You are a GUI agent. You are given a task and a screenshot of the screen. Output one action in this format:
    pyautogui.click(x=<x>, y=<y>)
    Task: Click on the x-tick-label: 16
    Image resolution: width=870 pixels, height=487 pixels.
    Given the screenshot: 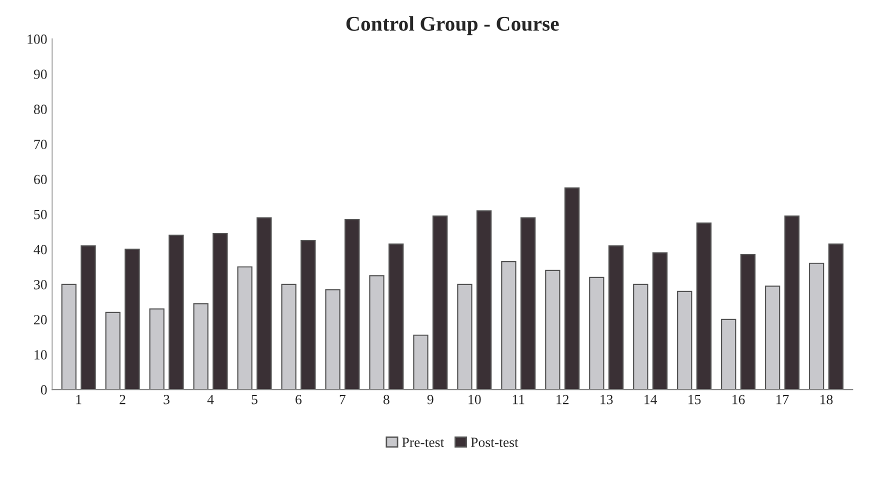 What is the action you would take?
    pyautogui.click(x=738, y=399)
    